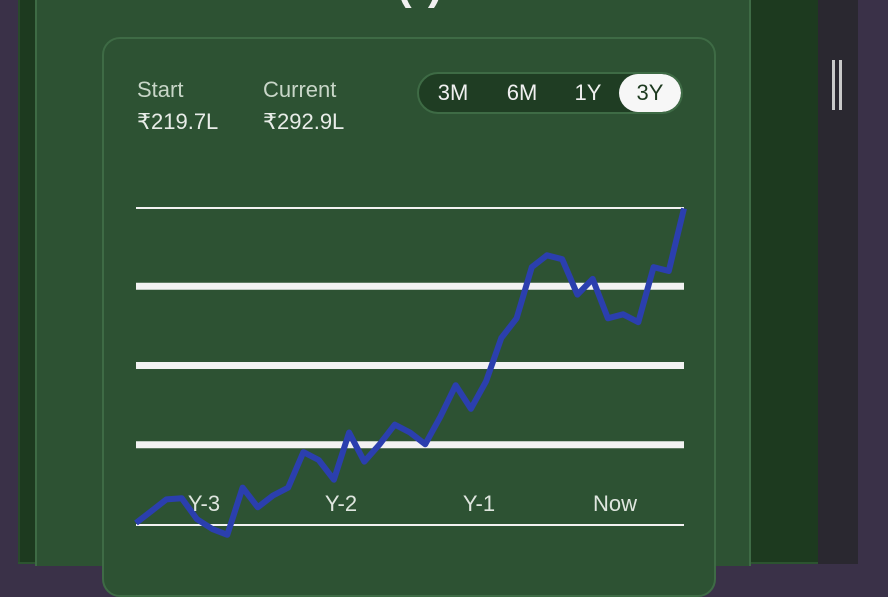 Image resolution: width=888 pixels, height=597 pixels. Describe the element at coordinates (837, 85) in the screenshot. I see `scroll-grip-icon` at that location.